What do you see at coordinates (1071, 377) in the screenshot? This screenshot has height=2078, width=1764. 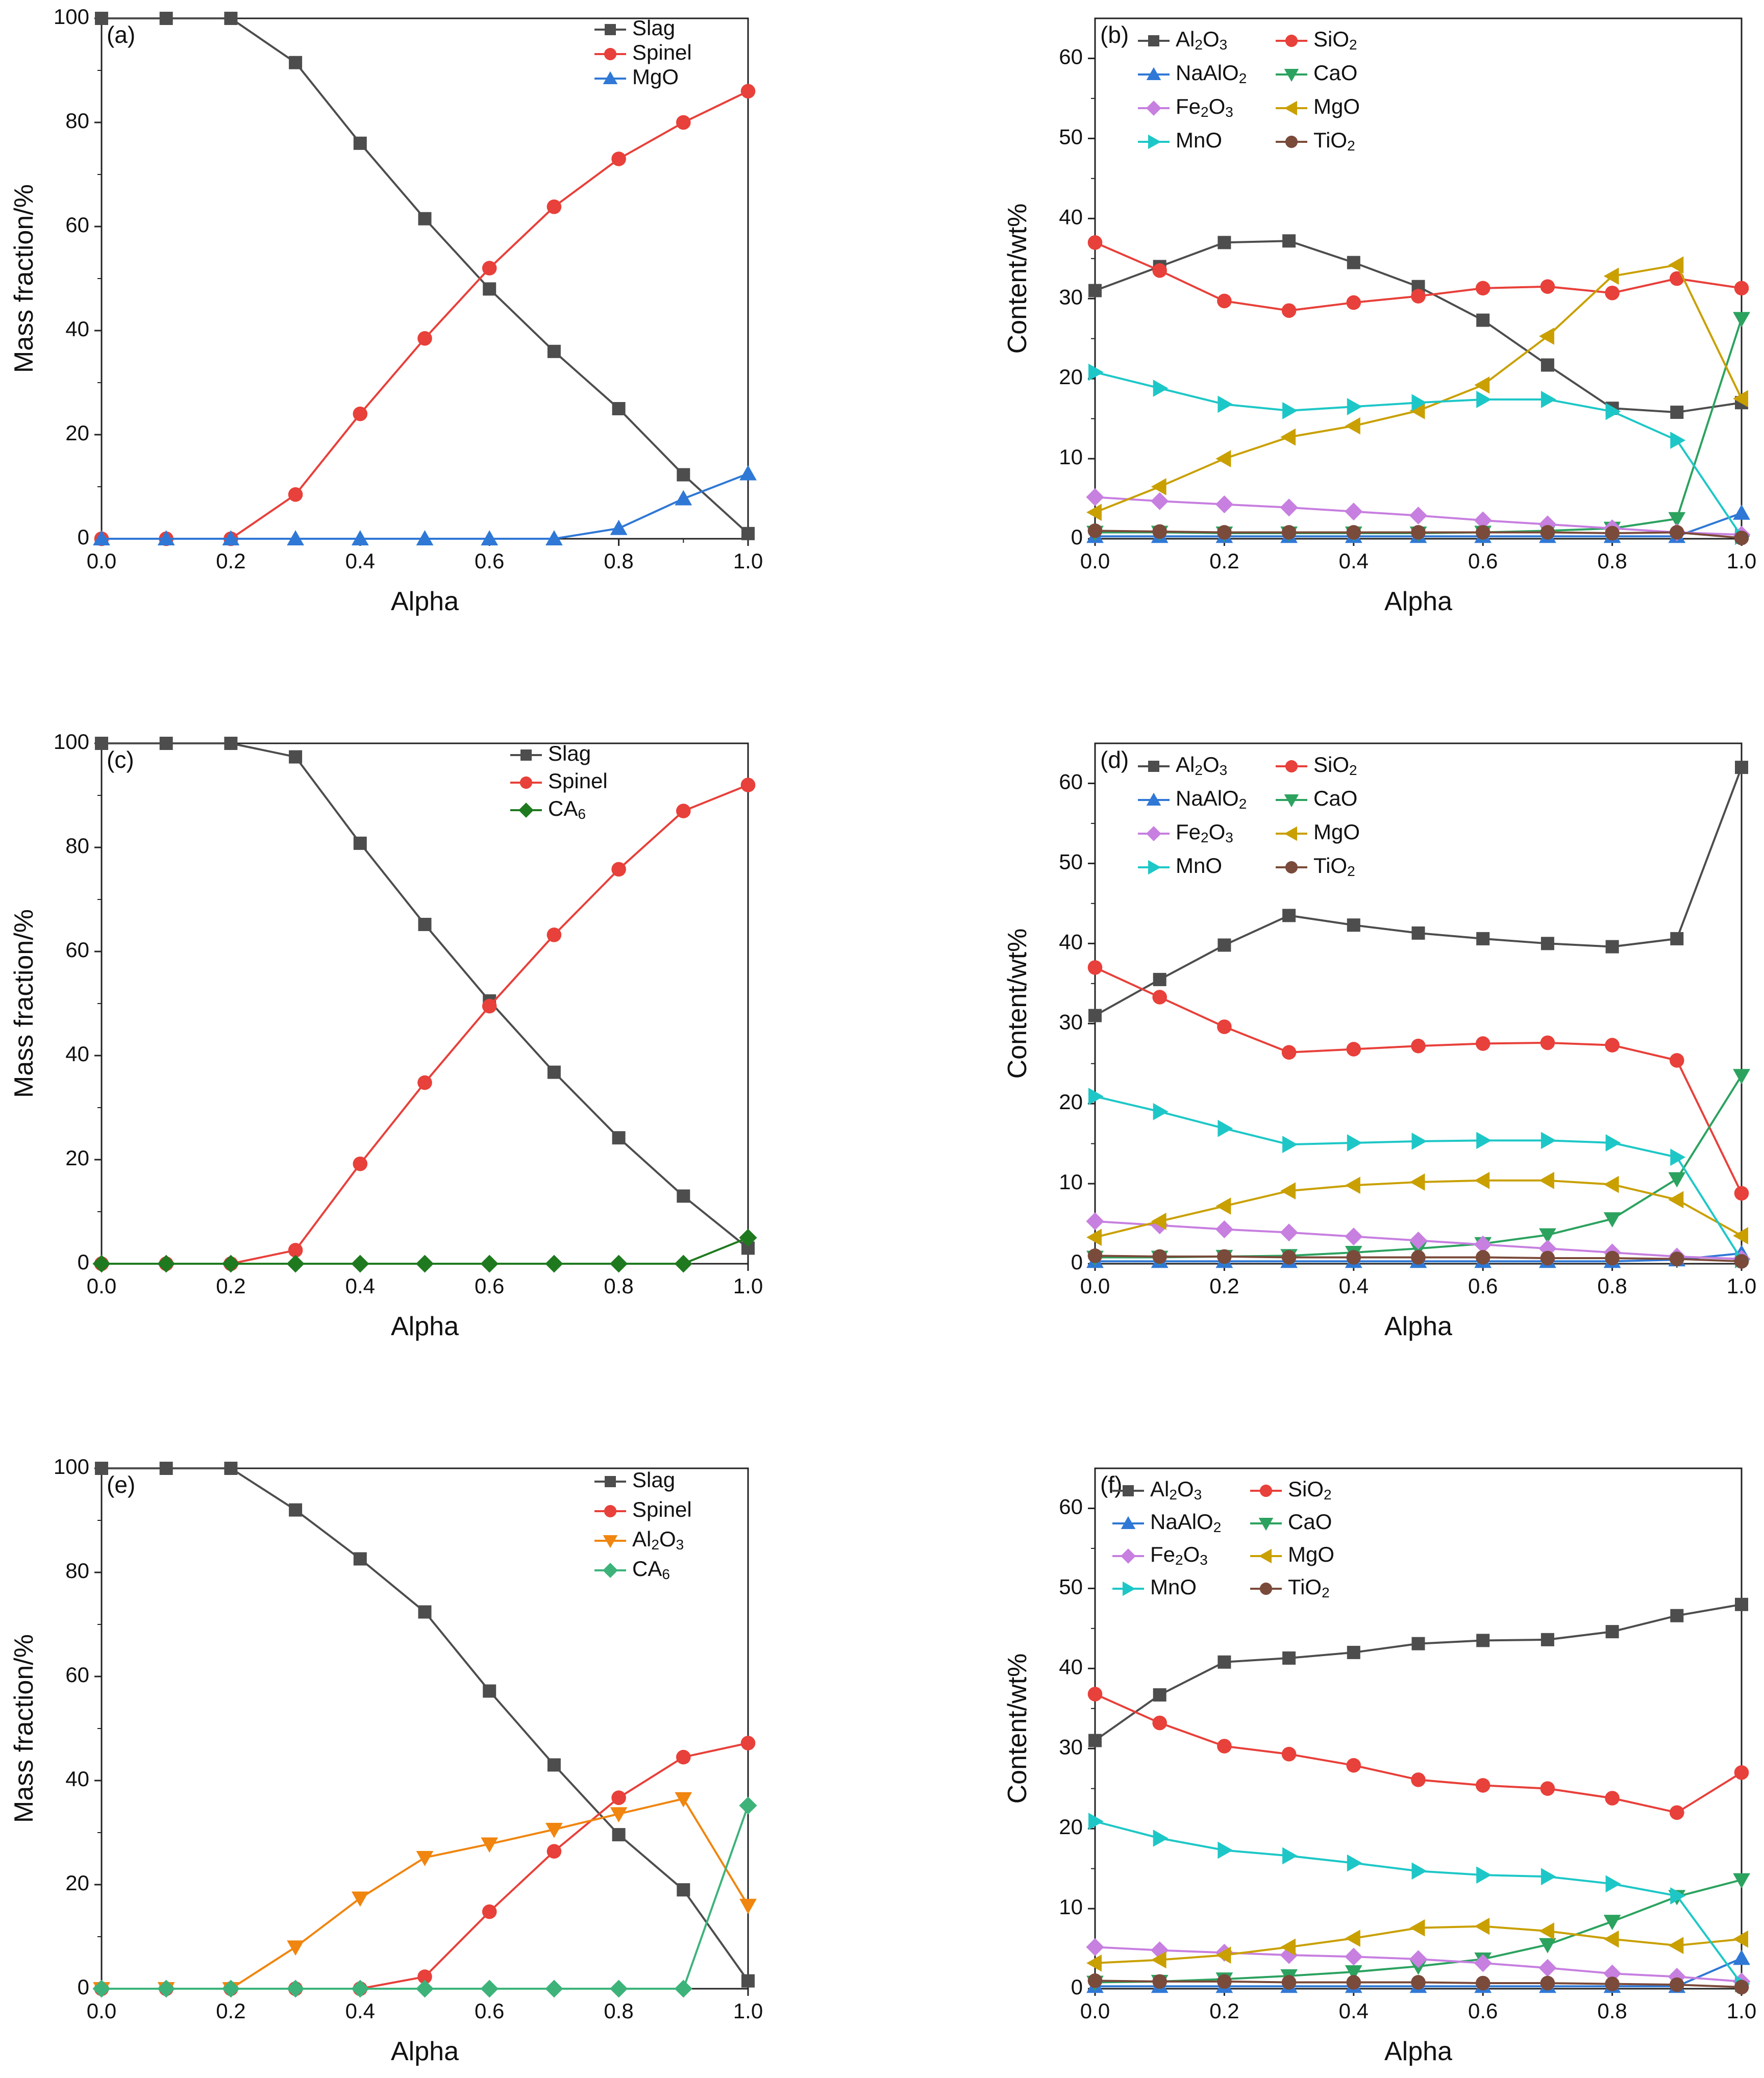 I see `y-tick-label: 20` at bounding box center [1071, 377].